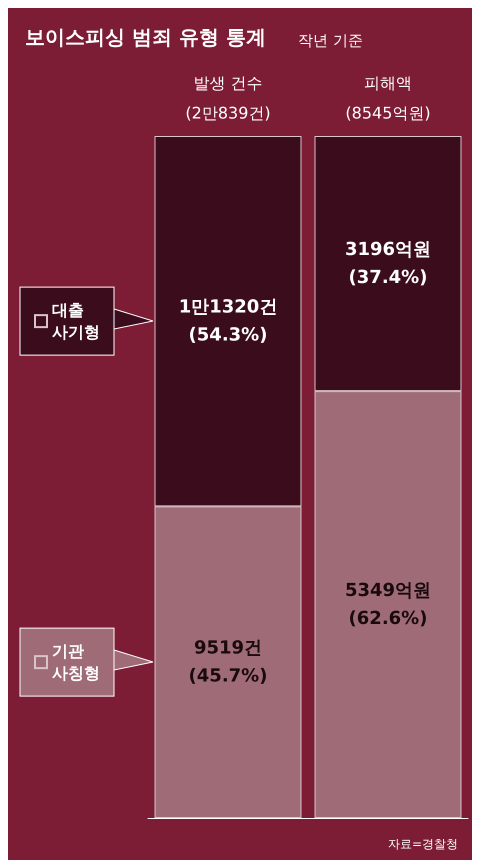 The image size is (480, 868). Describe the element at coordinates (228, 98) in the screenshot. I see `x-tick-label: 발생 건수 (2만839건)` at that location.